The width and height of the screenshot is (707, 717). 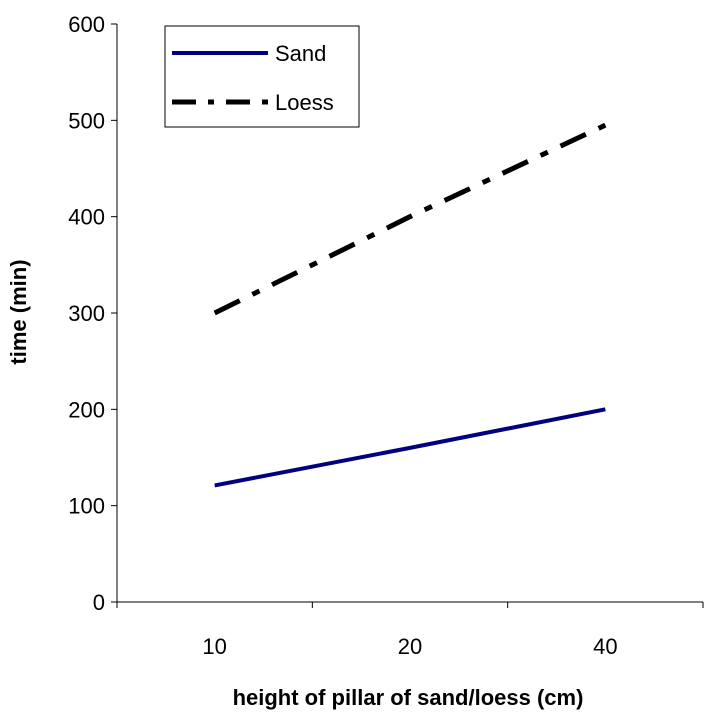 I want to click on y-tick-label: 200, so click(x=86, y=409).